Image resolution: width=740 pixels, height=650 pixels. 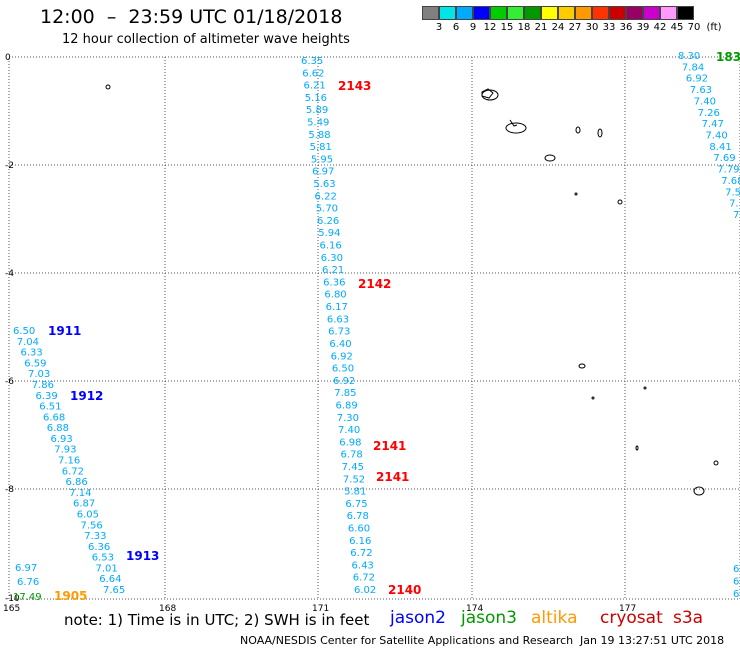 What do you see at coordinates (343, 369) in the screenshot?
I see `wave-height-value: 6.50` at bounding box center [343, 369].